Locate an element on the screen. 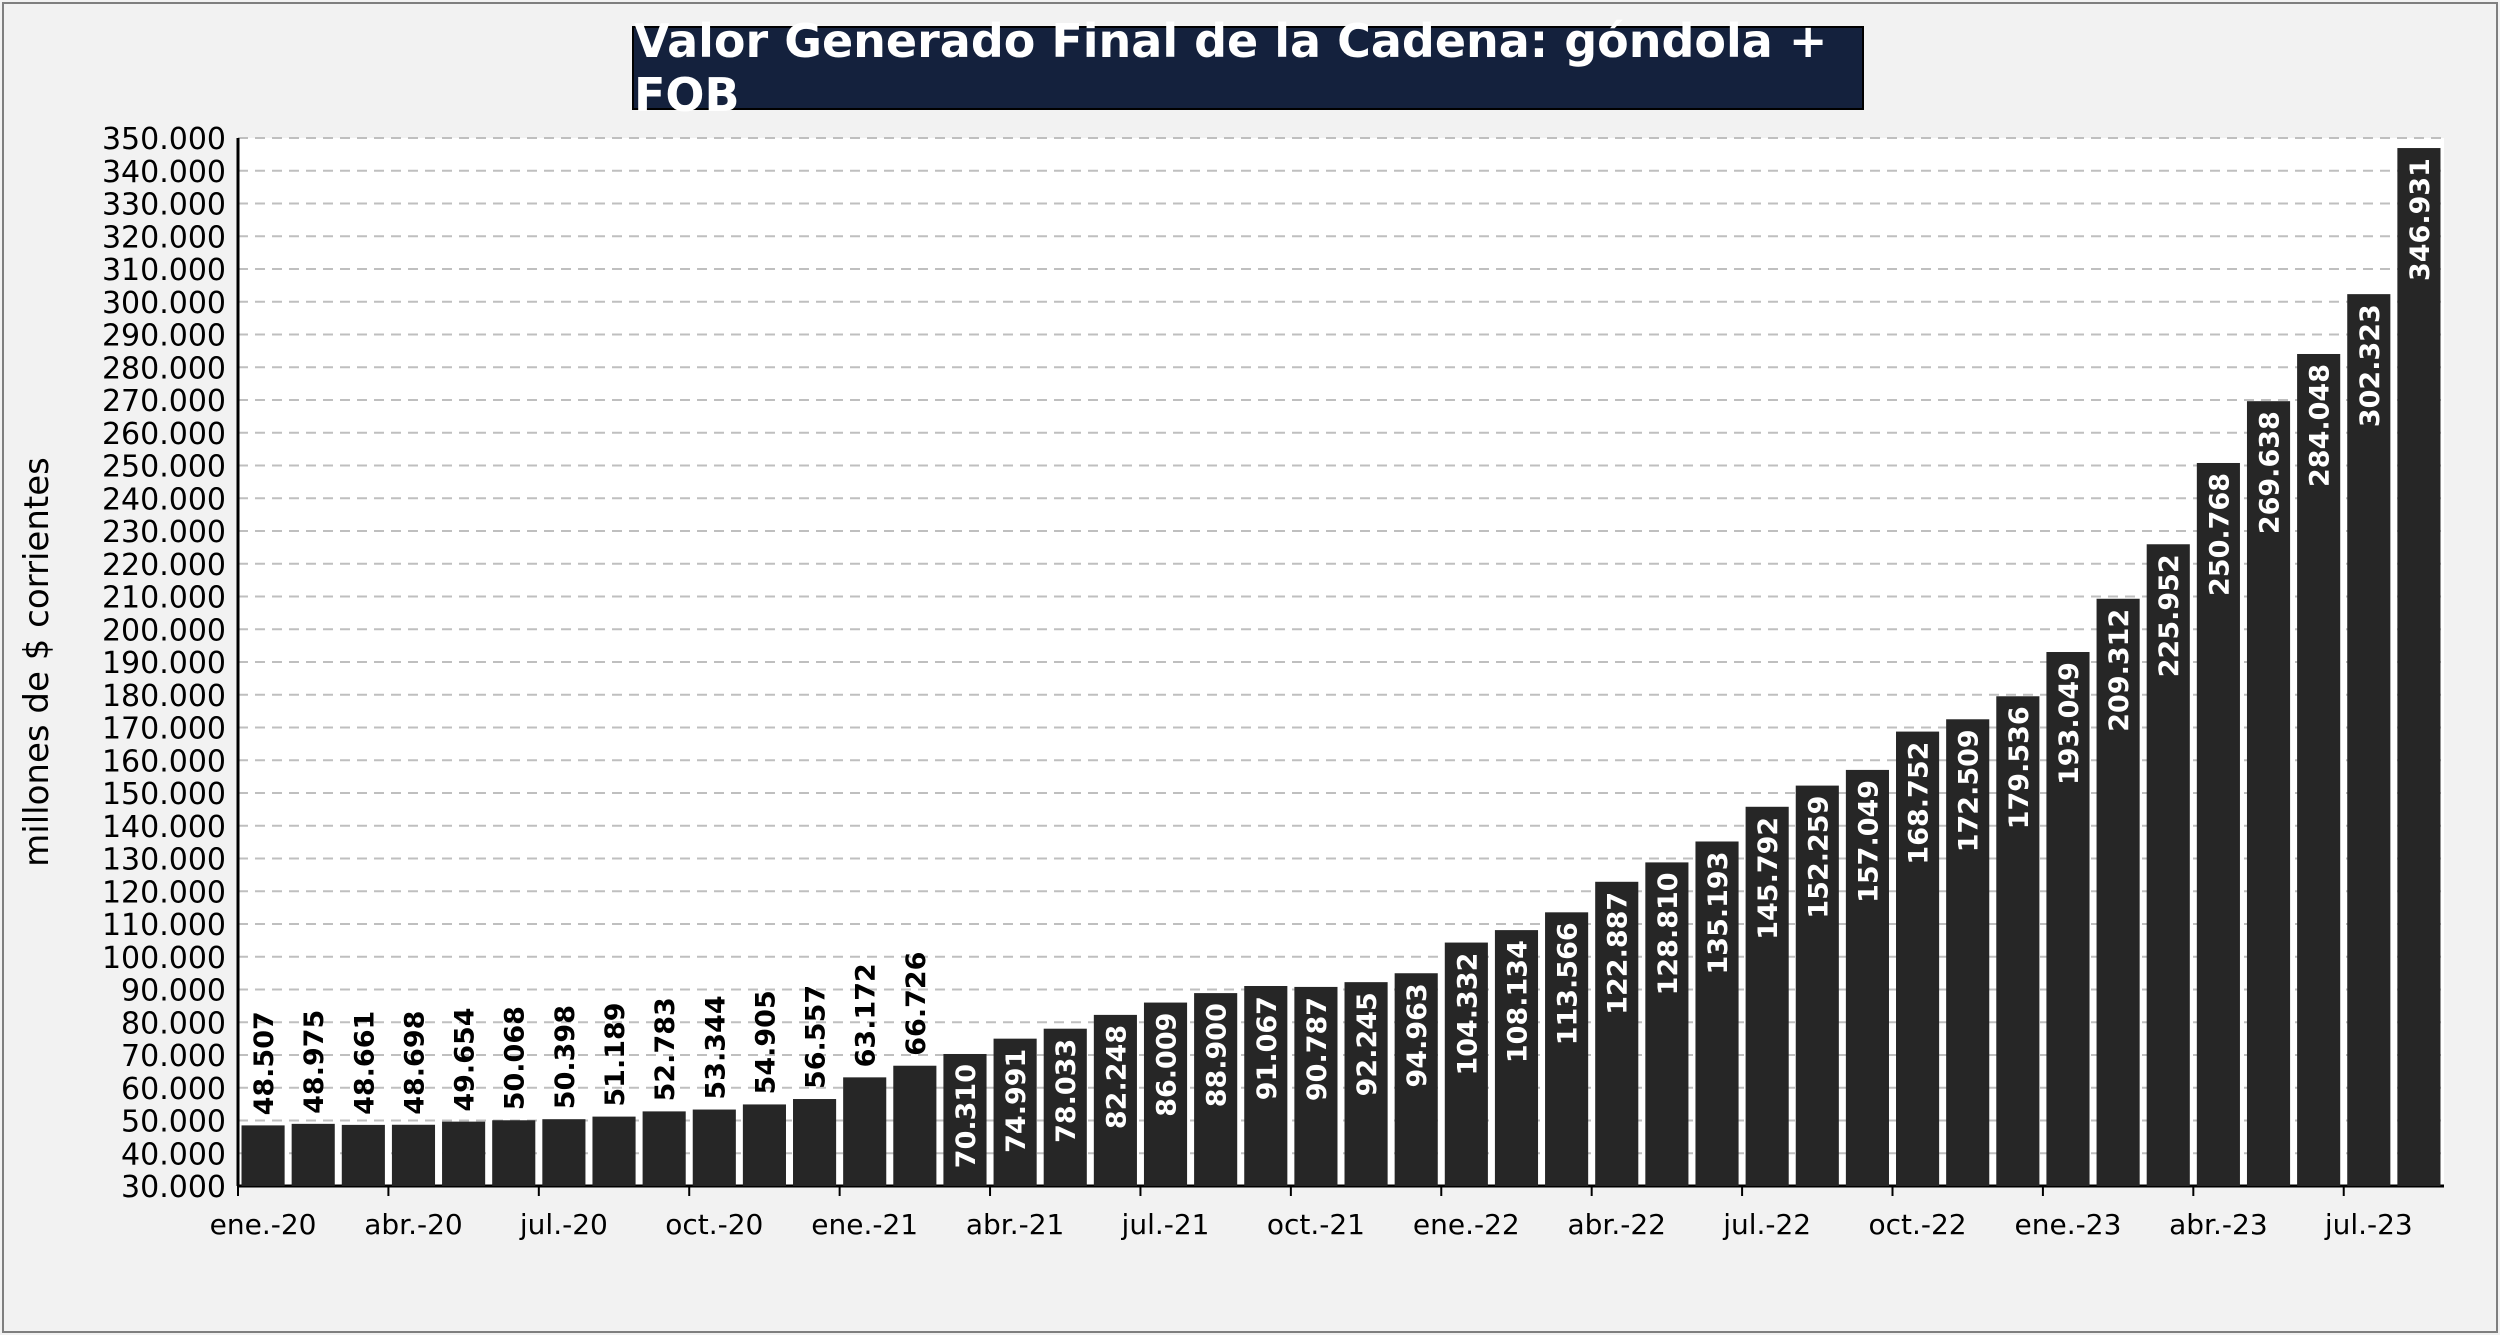  y-tick-label: 250.000 is located at coordinates (164, 467).